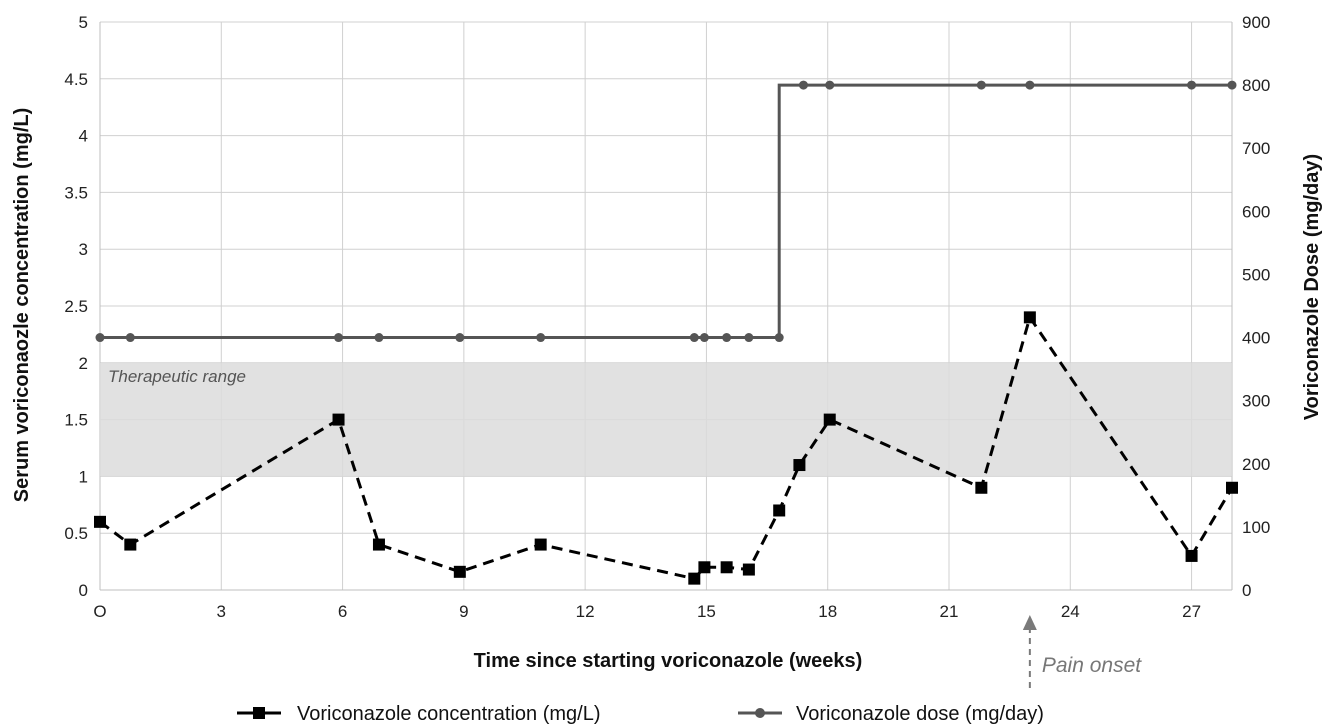  What do you see at coordinates (1256, 306) in the screenshot?
I see `y2-axis-ticks: 0 100 200 300 400 500 600 700 800 900` at bounding box center [1256, 306].